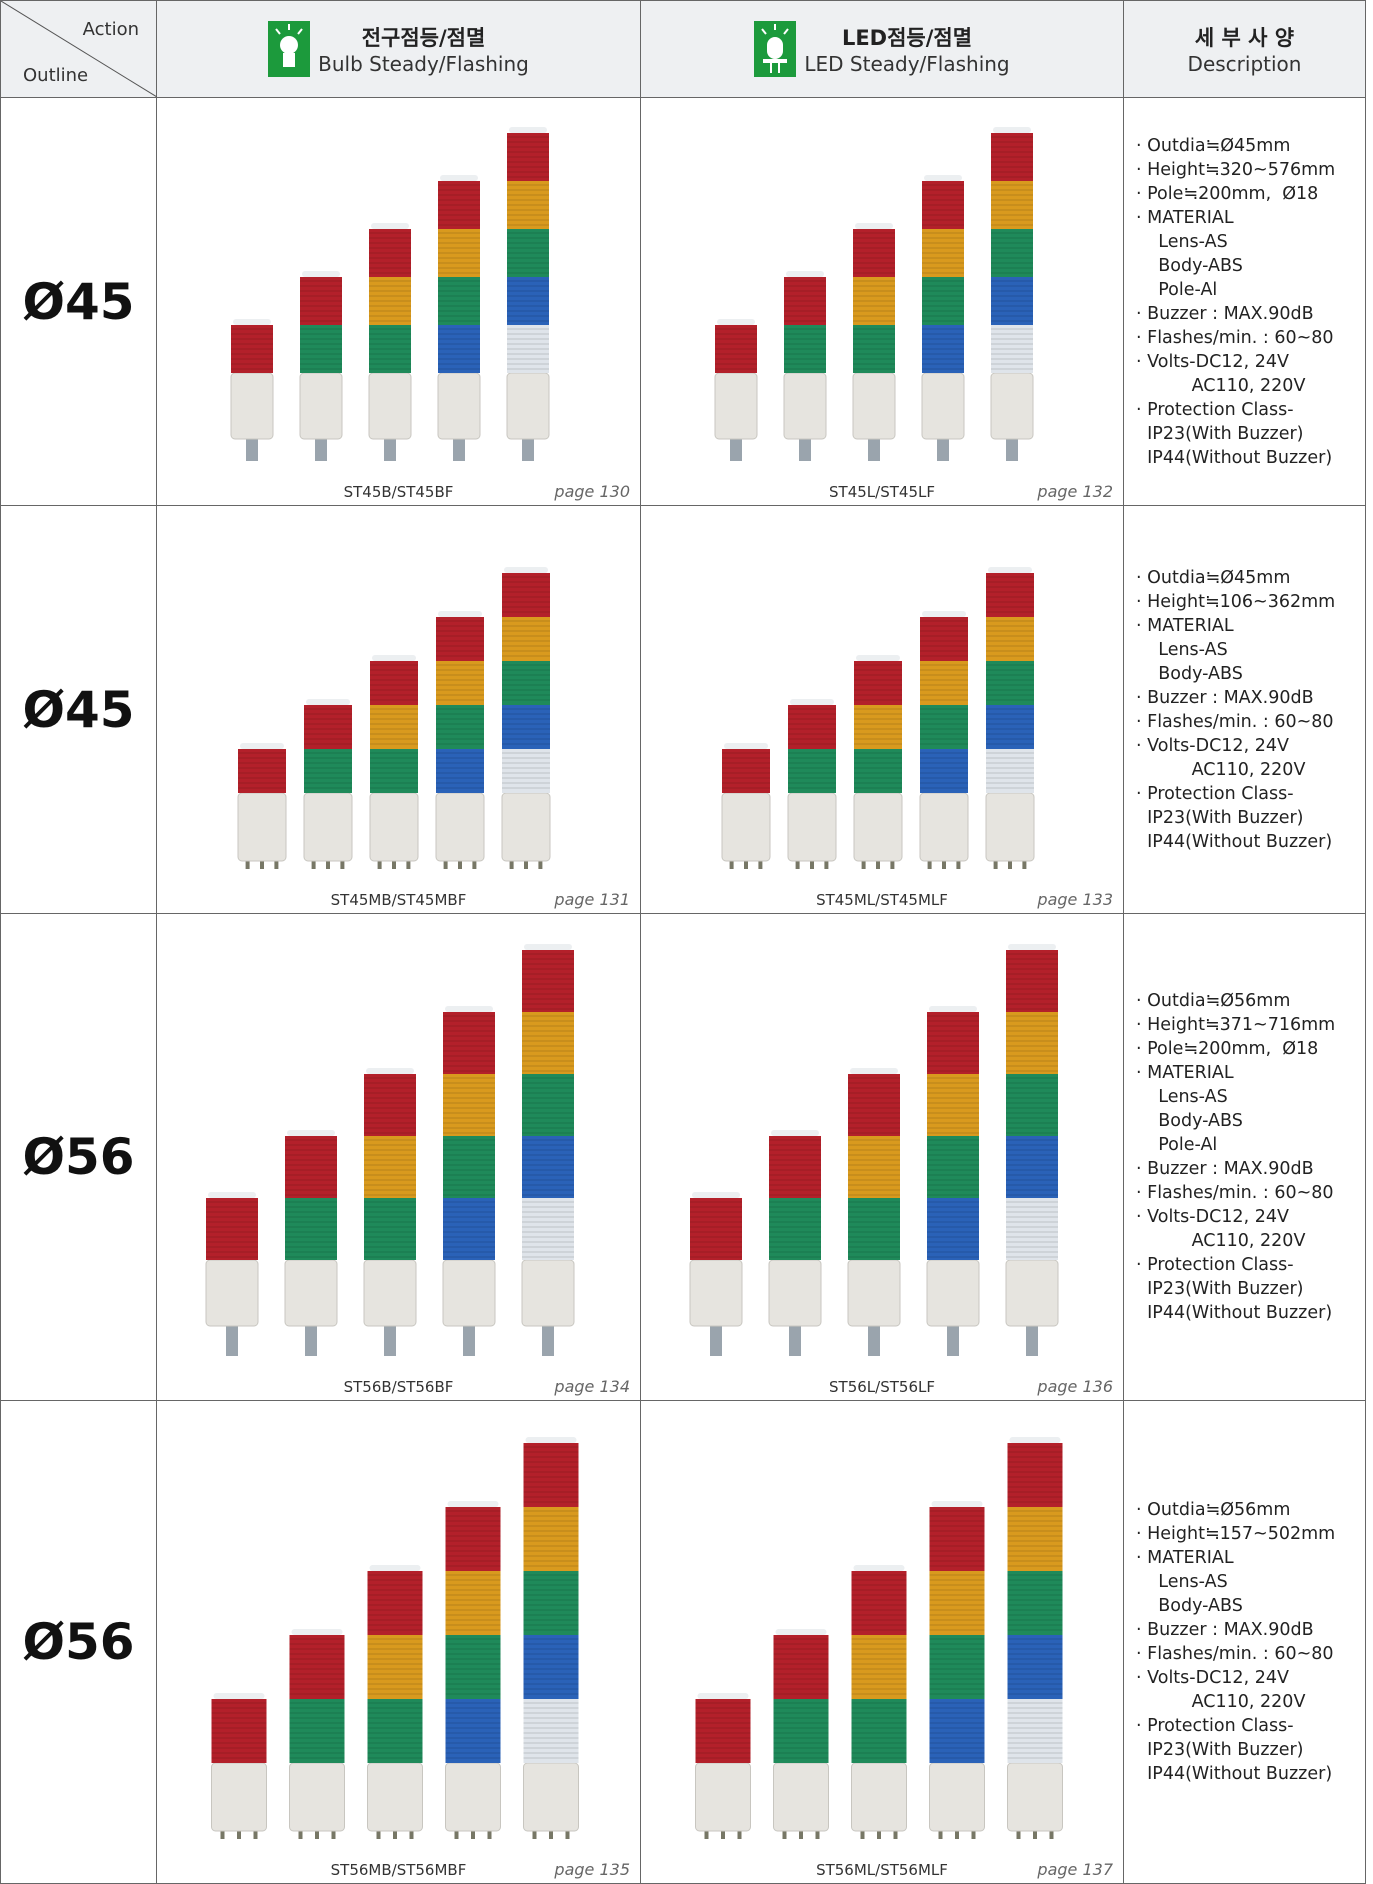  I want to click on led-cell: ST45ML/ST45MLF page 133, so click(882, 709).